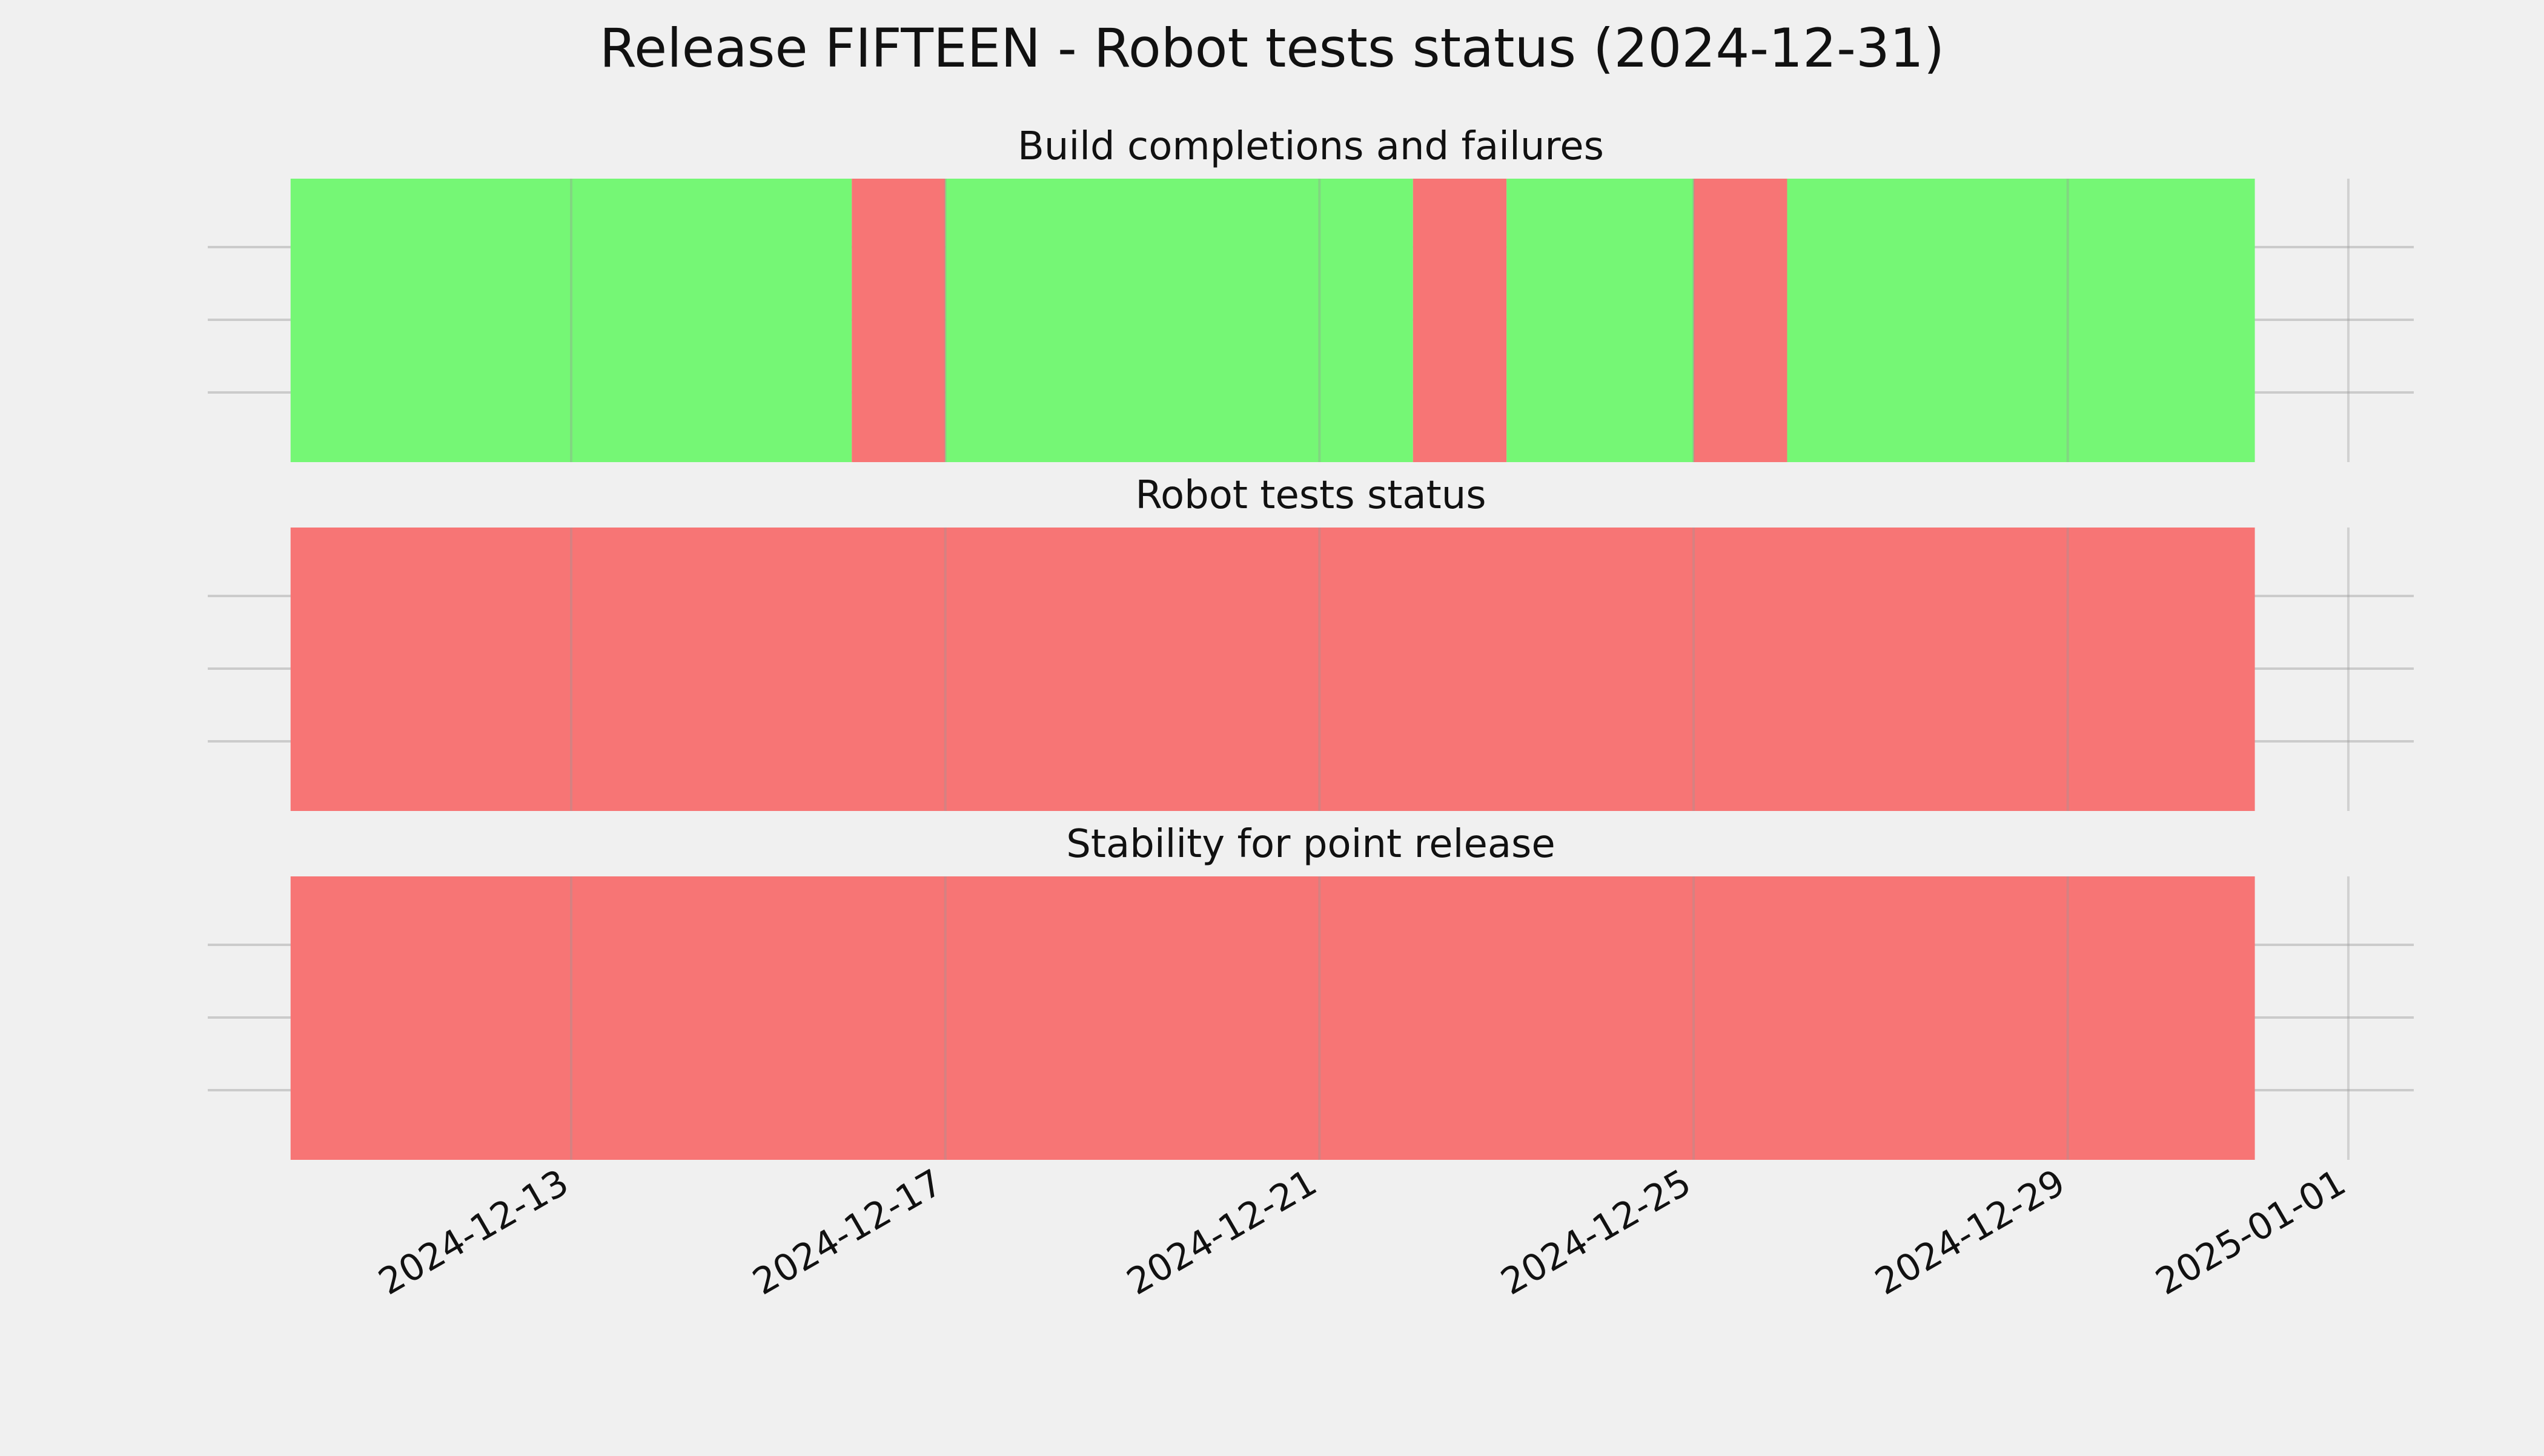 The image size is (2544, 1456). Describe the element at coordinates (1311, 495) in the screenshot. I see `panel-title: Robot tests status` at that location.